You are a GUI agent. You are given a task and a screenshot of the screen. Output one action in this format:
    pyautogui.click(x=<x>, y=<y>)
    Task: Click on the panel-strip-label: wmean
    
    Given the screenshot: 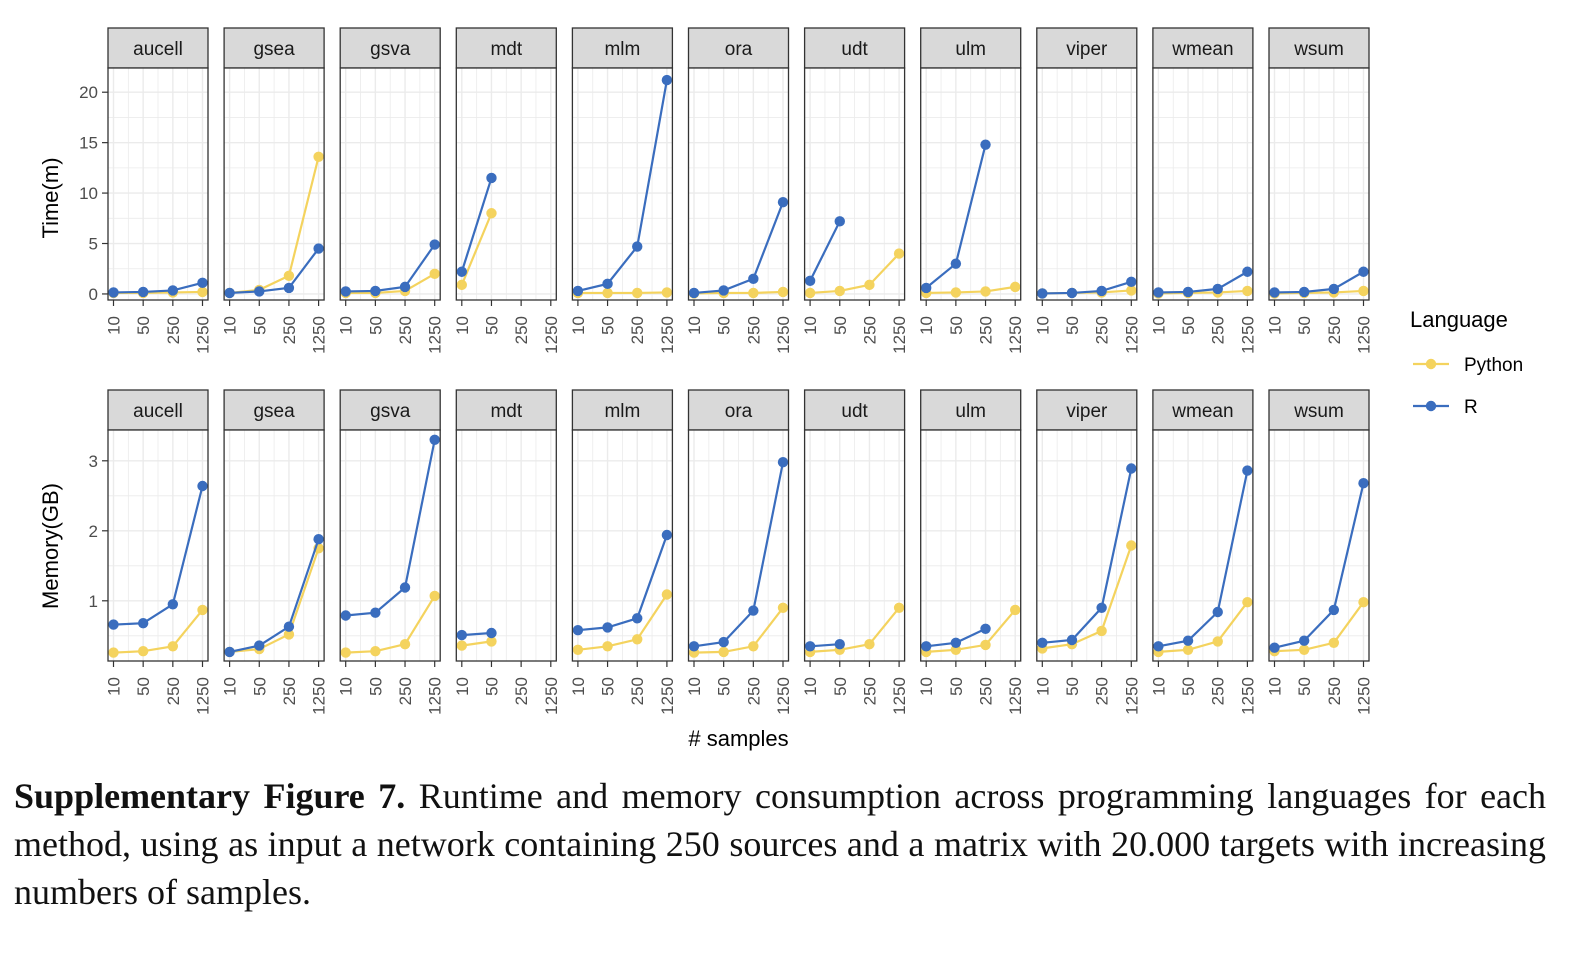 What is the action you would take?
    pyautogui.click(x=1202, y=411)
    